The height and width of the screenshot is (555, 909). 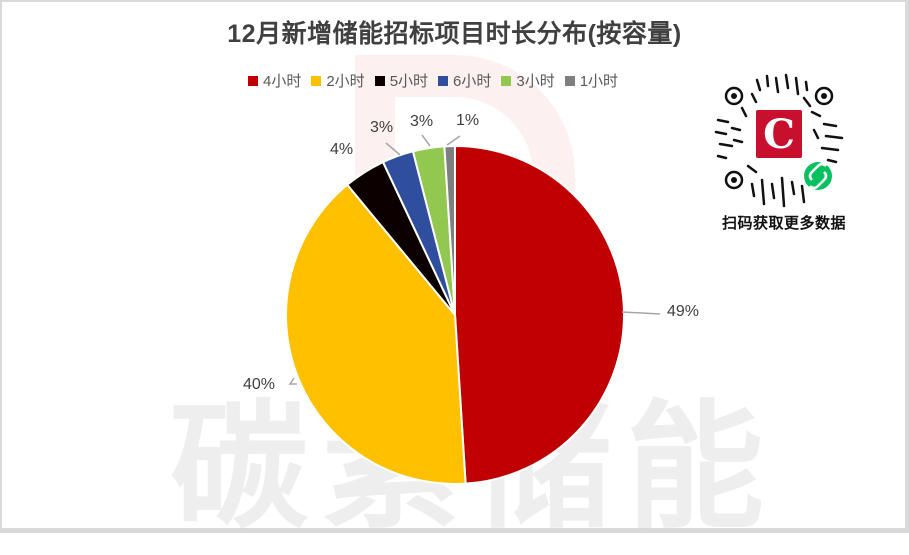 I want to click on leader-line-3h, so click(x=426, y=140).